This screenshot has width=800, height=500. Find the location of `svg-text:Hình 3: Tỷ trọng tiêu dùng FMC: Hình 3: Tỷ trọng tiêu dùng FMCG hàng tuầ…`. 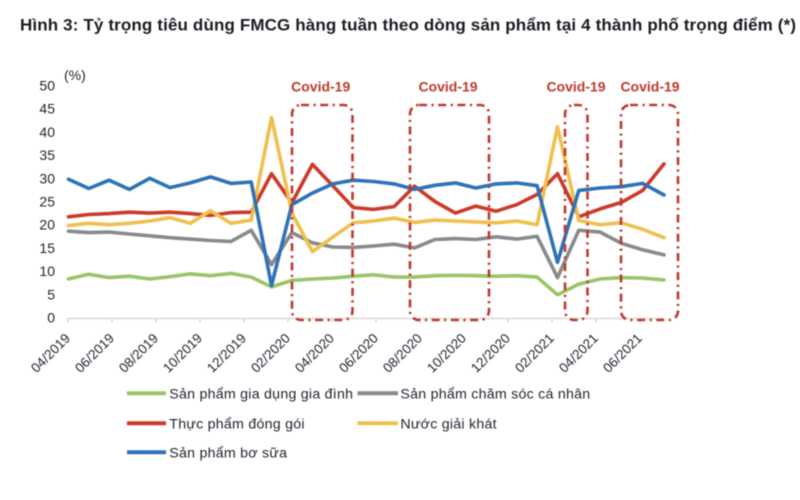

svg-text:Hình 3: Tỷ trọng tiêu dùng FMC: Hình 3: Tỷ trọng tiêu dùng FMCG hàng tuầ… is located at coordinates (408, 25).